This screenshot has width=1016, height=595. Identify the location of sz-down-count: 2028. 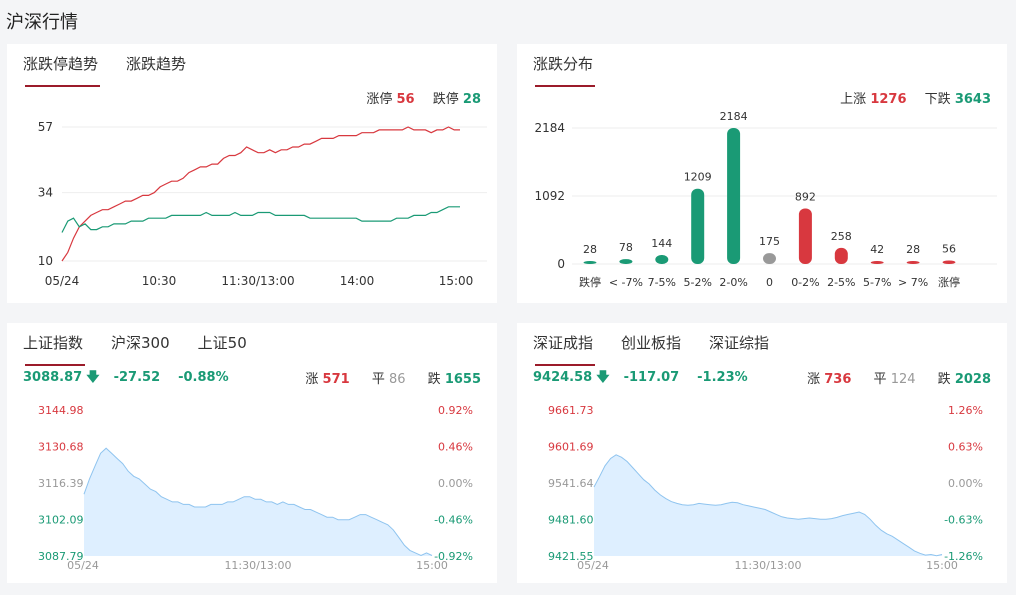
(972, 379).